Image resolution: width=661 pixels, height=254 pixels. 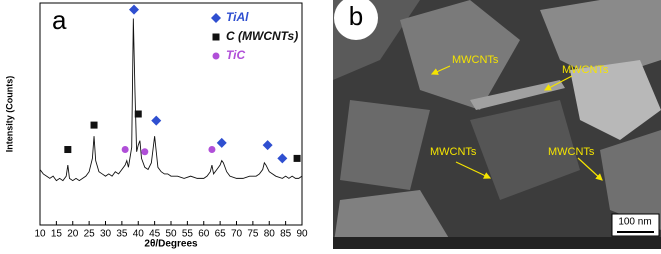 I want to click on info-strip, so click(x=497, y=243).